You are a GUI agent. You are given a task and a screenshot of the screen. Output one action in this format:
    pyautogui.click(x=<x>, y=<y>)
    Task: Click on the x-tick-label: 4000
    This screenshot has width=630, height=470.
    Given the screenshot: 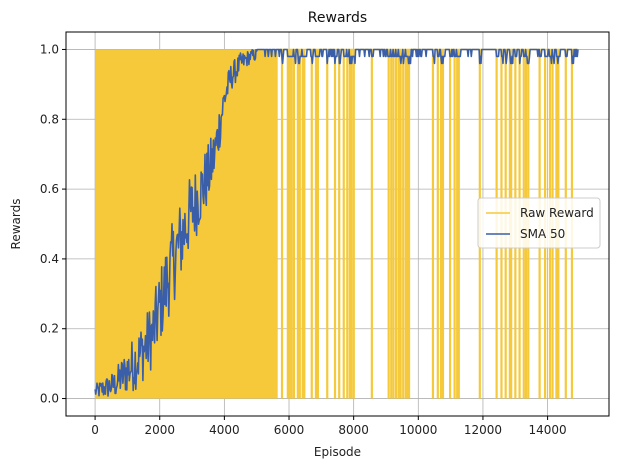 What is the action you would take?
    pyautogui.click(x=224, y=430)
    